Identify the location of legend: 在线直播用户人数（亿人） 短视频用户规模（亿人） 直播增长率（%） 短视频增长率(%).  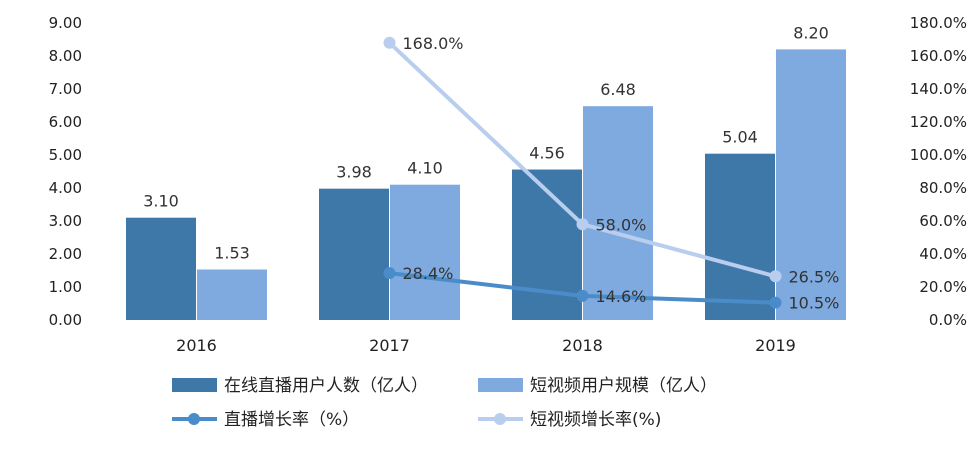
(444, 403).